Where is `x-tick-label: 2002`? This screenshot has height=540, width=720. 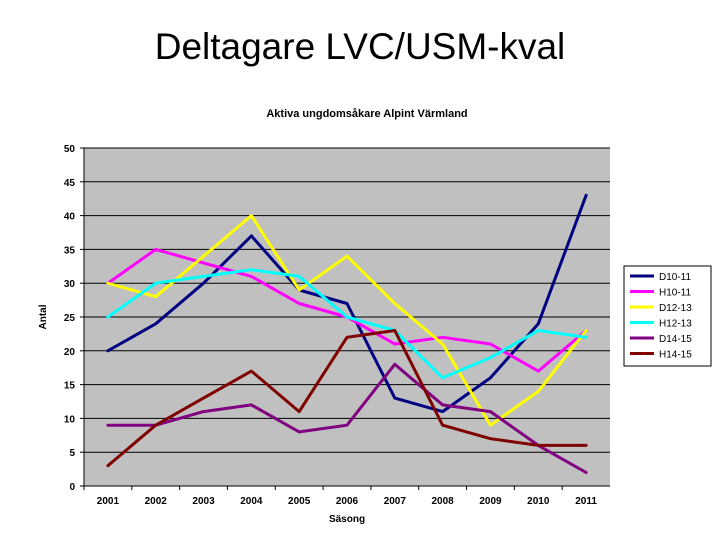 x-tick-label: 2002 is located at coordinates (156, 501).